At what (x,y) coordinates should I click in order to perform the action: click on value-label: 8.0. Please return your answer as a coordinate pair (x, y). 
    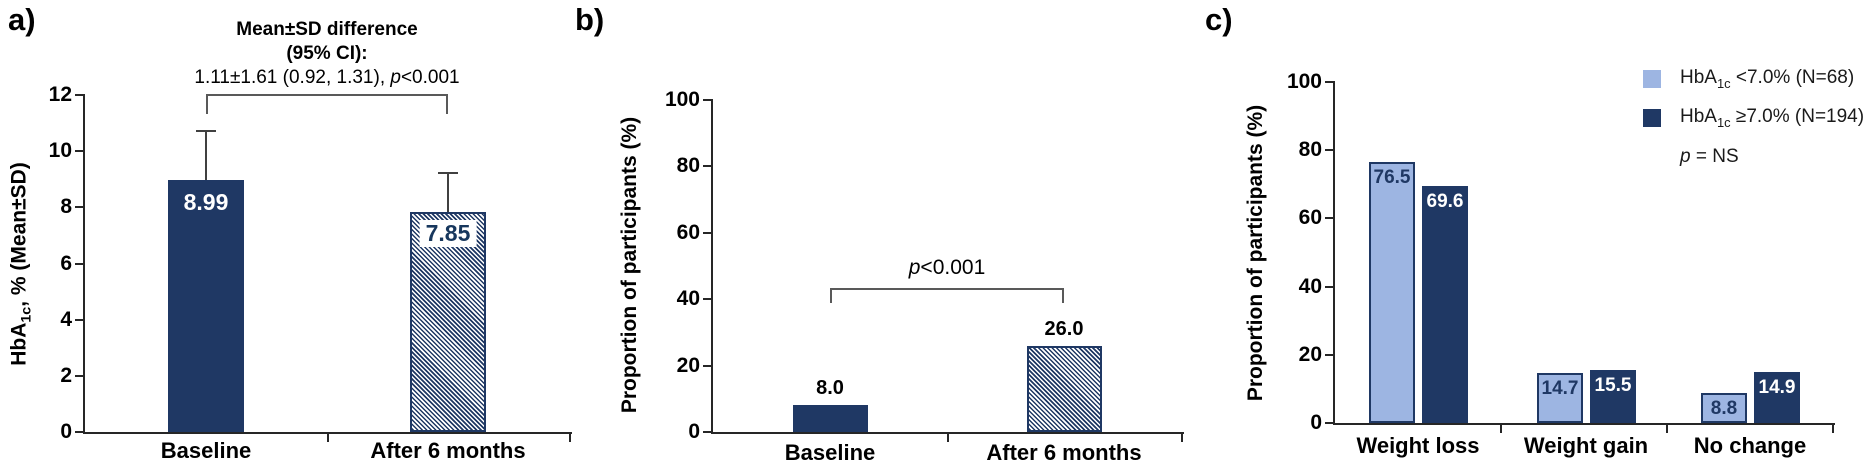
    Looking at the image, I should click on (830, 388).